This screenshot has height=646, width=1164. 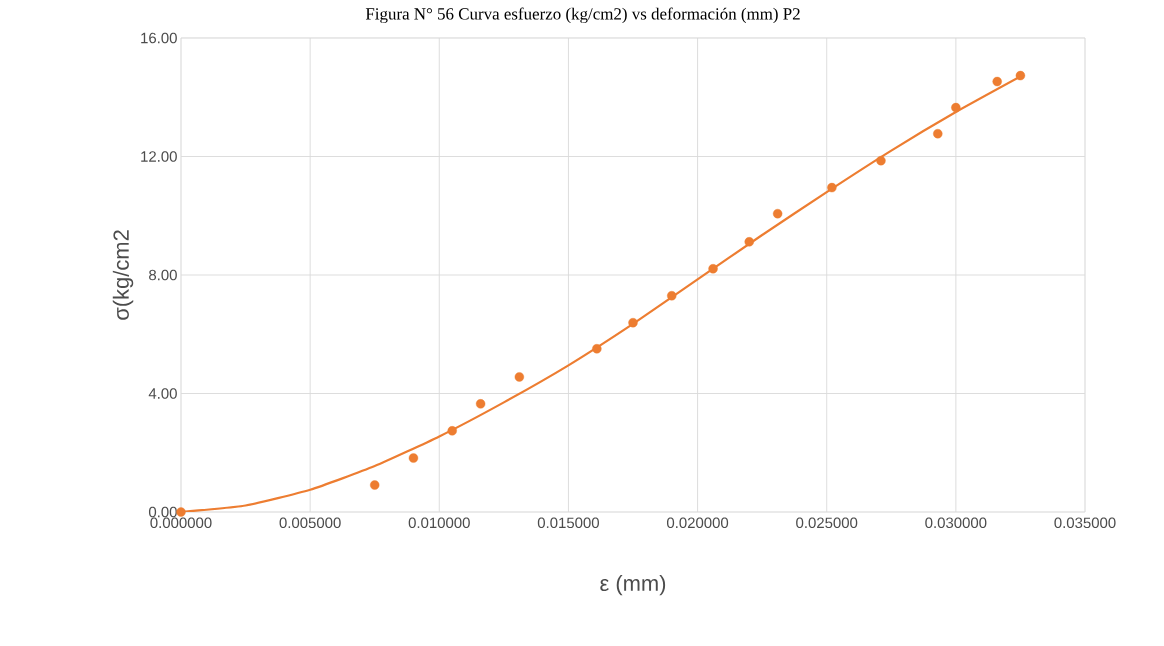 What do you see at coordinates (162, 393) in the screenshot?
I see `y-tick-label: 4.00` at bounding box center [162, 393].